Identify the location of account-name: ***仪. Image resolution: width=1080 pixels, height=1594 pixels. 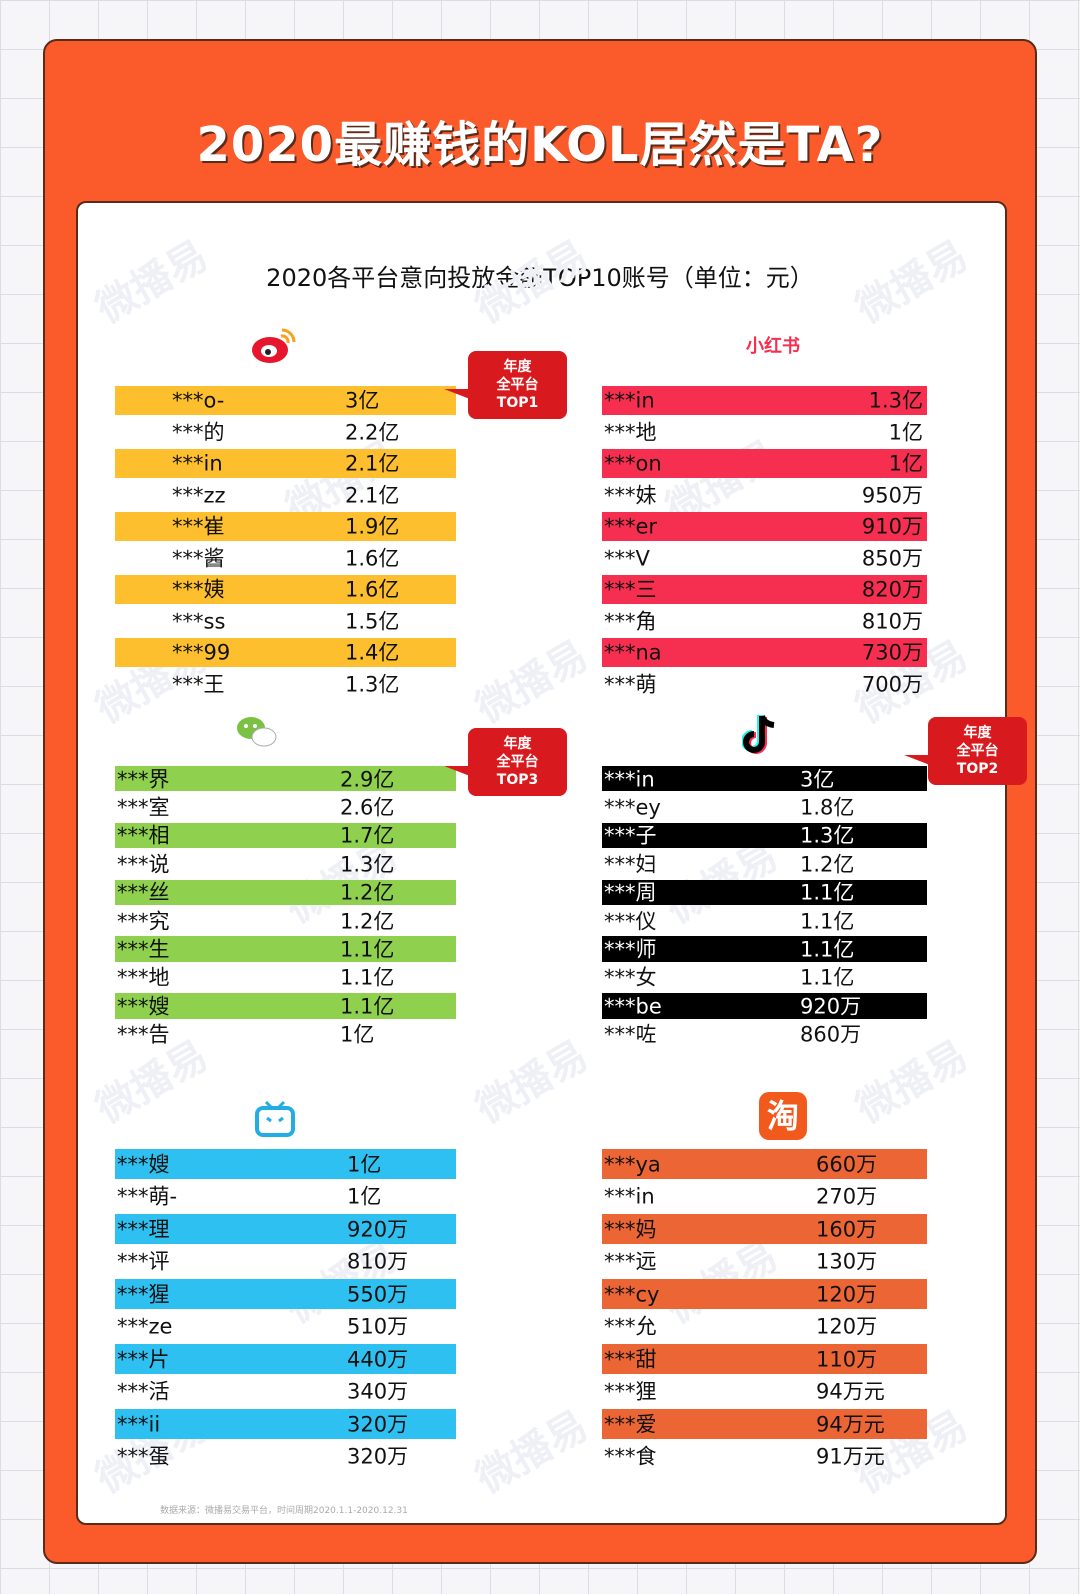
(630, 921).